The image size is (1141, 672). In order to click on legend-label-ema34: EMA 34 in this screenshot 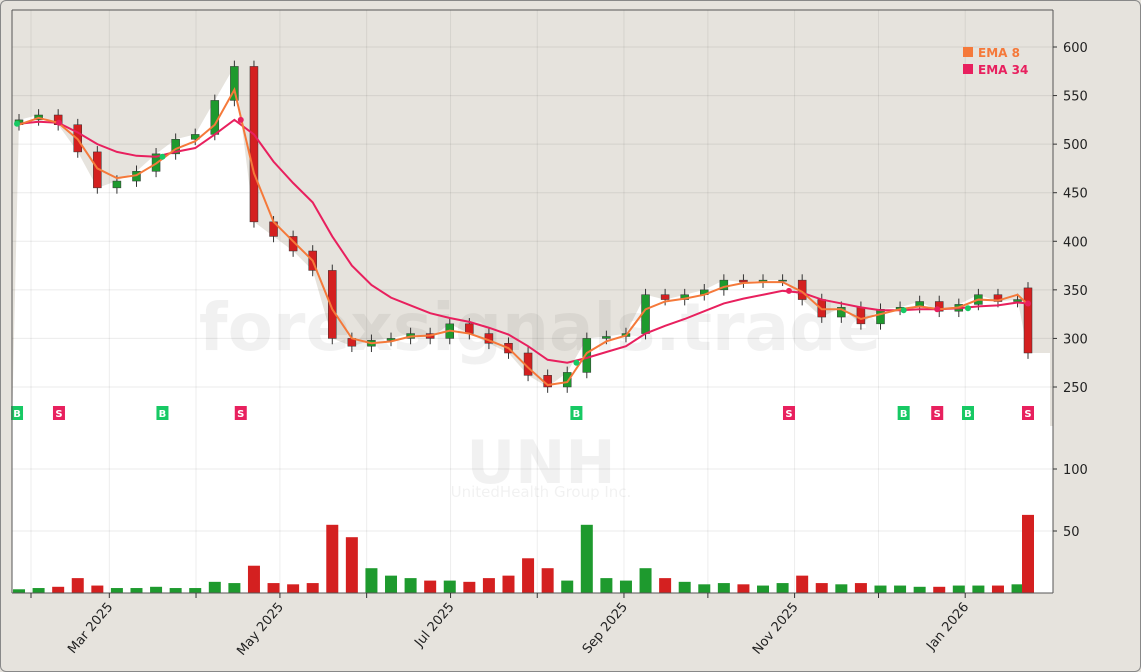, I will do `click(1003, 70)`.